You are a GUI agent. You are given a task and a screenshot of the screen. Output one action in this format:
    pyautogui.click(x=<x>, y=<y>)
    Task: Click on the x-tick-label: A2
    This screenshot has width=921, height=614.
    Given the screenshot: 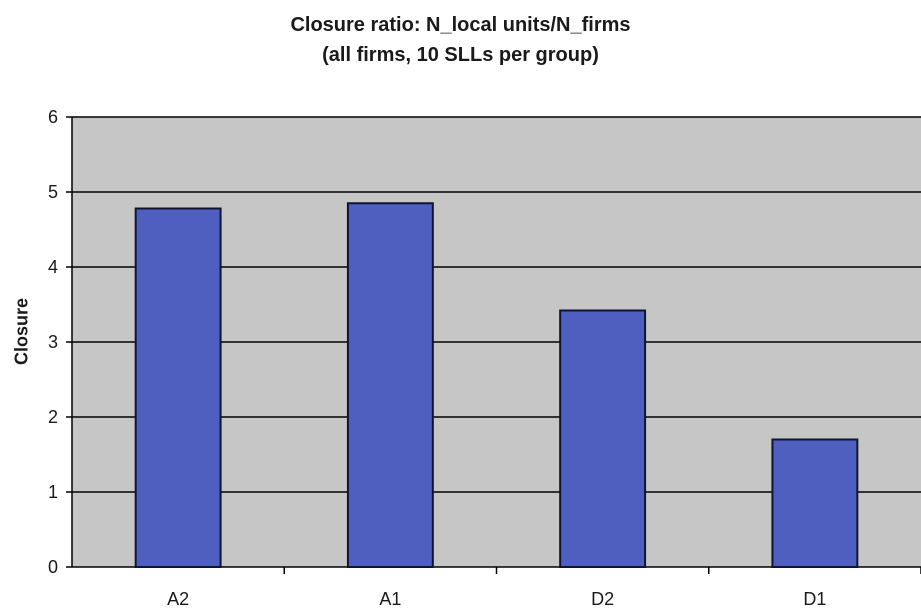 What is the action you would take?
    pyautogui.click(x=178, y=599)
    